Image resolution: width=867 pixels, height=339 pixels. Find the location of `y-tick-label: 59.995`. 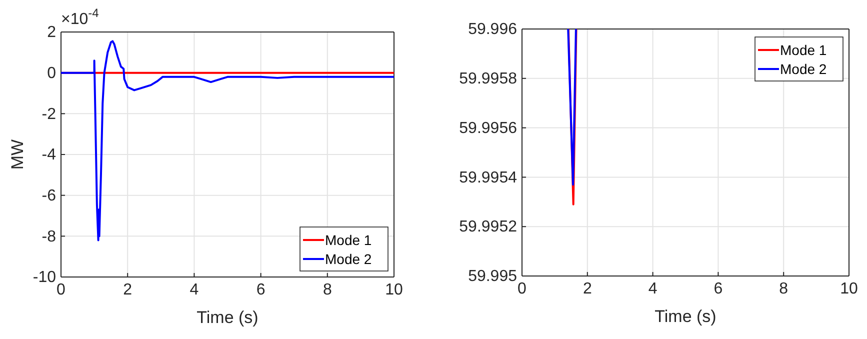

y-tick-label: 59.995 is located at coordinates (493, 277).